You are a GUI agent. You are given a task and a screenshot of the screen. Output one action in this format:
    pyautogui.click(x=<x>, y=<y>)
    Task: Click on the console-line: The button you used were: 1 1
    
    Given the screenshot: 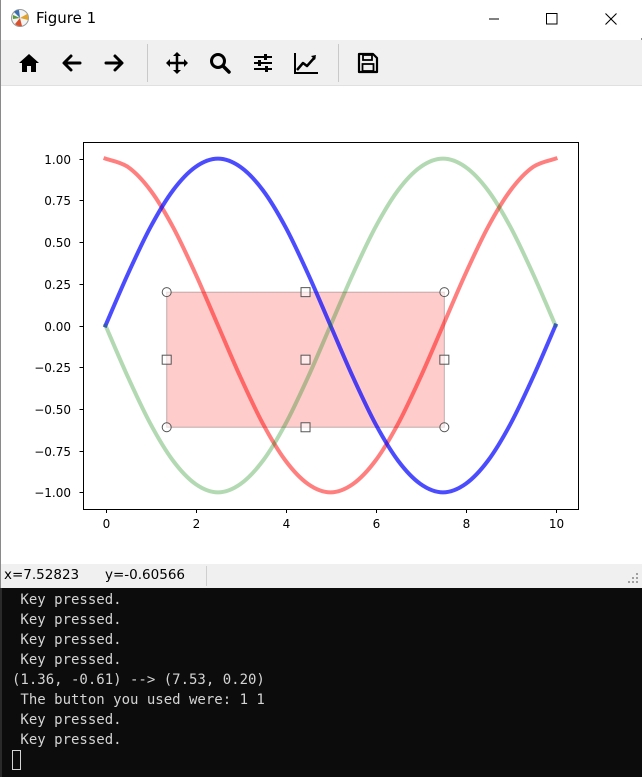 What is the action you would take?
    pyautogui.click(x=138, y=700)
    